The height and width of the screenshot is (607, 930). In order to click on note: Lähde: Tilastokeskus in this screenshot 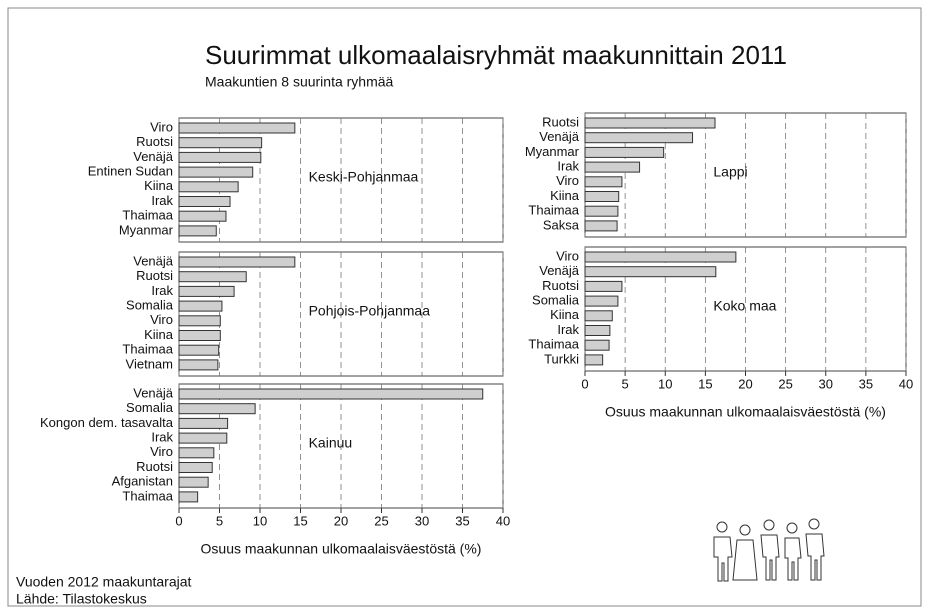, I will do `click(81, 599)`.